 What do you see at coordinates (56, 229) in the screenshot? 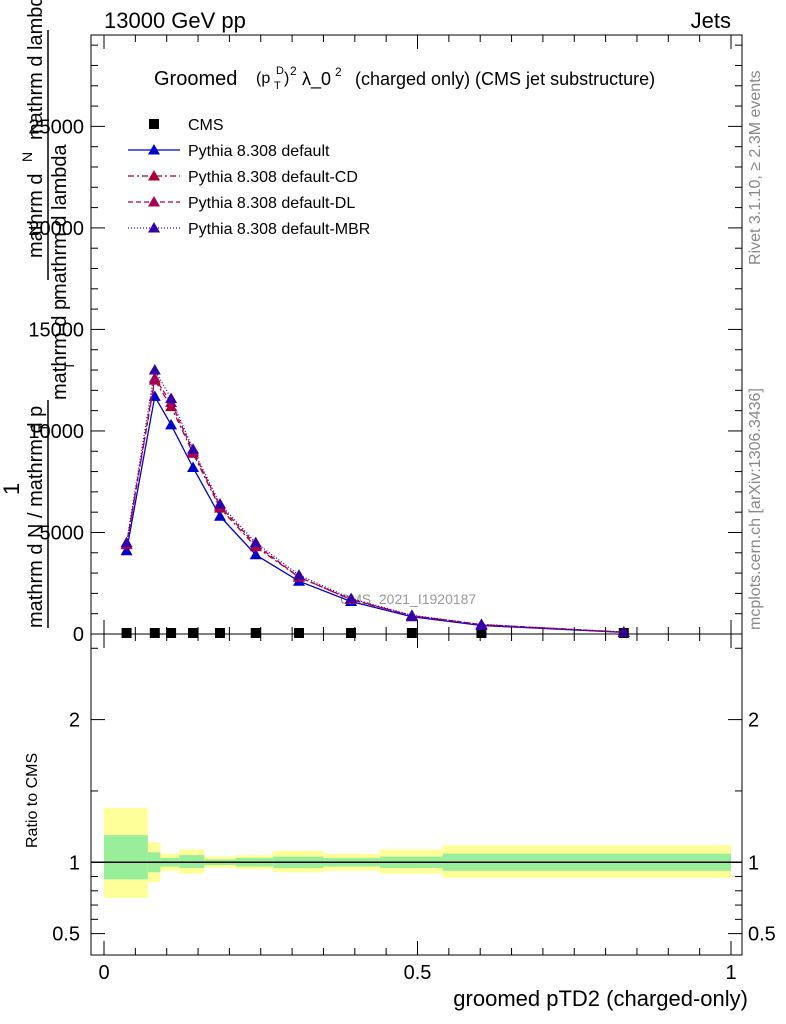
I see `main-ytick-label: 20000` at bounding box center [56, 229].